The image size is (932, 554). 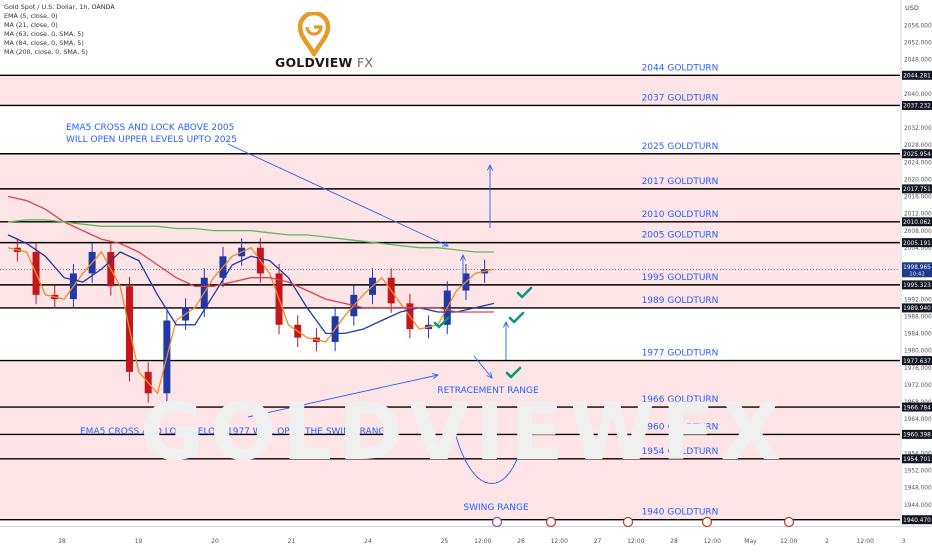 I want to click on goldturn-label: 1977 GOLDTURN, so click(x=680, y=354).